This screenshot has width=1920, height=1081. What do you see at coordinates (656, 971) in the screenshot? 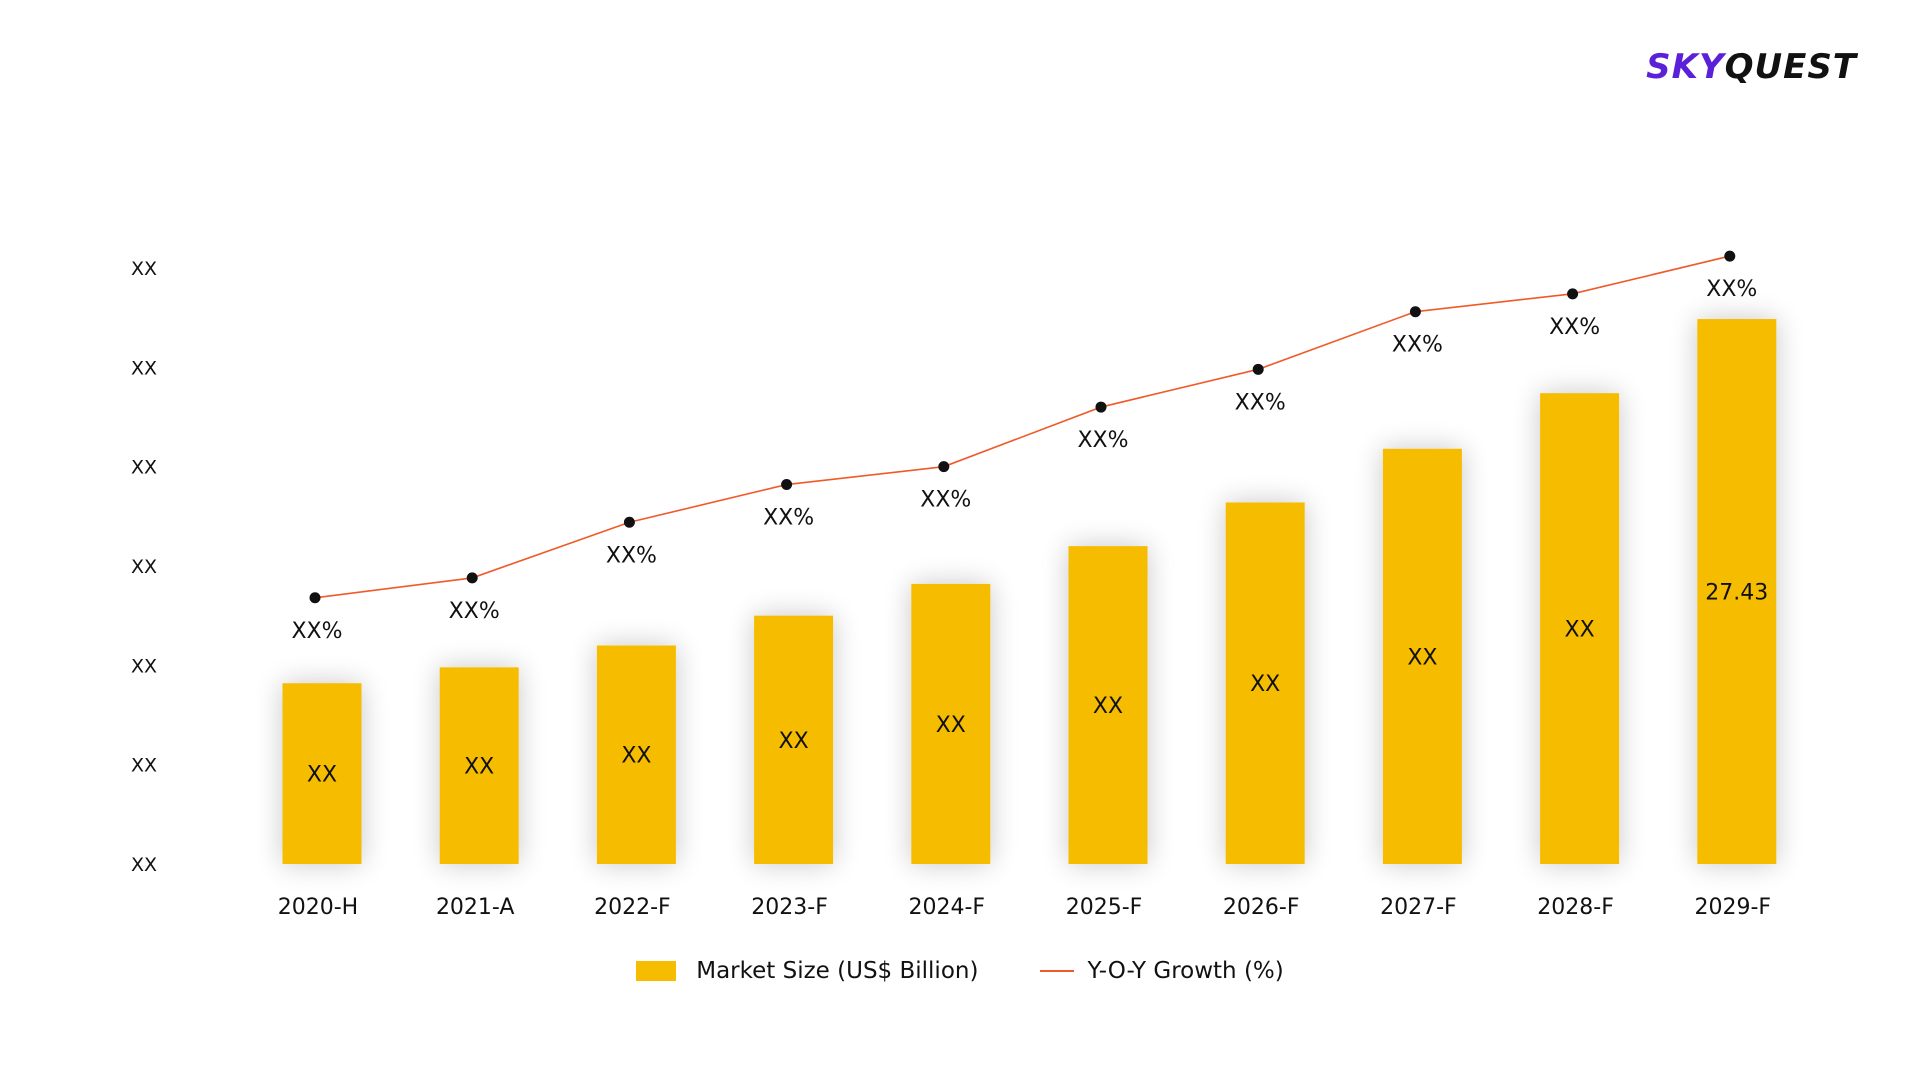
I see `legend-swatch-bar` at bounding box center [656, 971].